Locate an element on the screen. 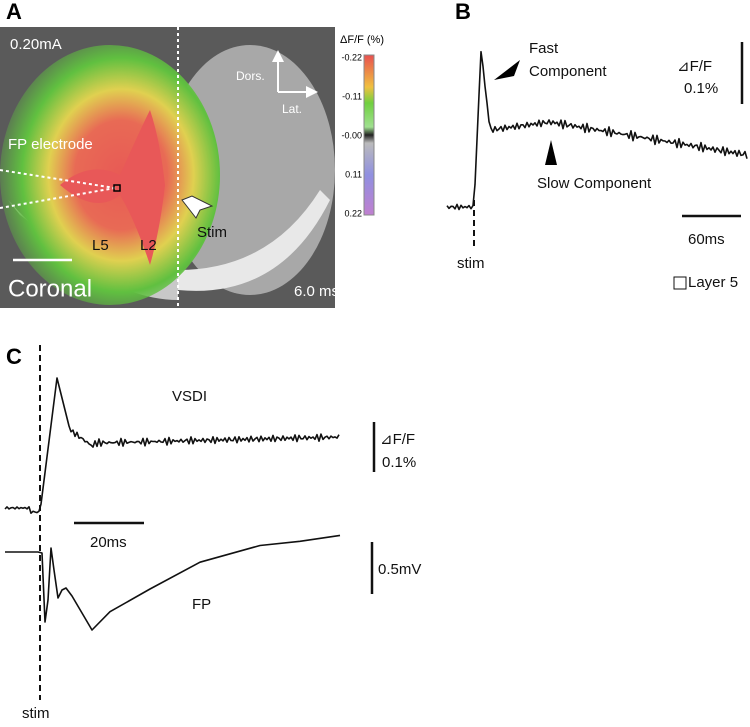  electrode-label: FP electrode is located at coordinates (50, 144).